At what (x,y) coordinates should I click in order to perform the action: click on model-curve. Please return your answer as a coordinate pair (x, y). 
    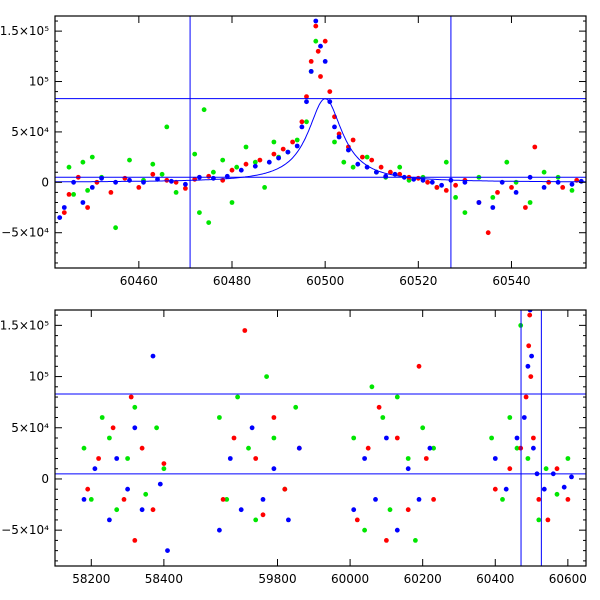
    Looking at the image, I should click on (320, 140).